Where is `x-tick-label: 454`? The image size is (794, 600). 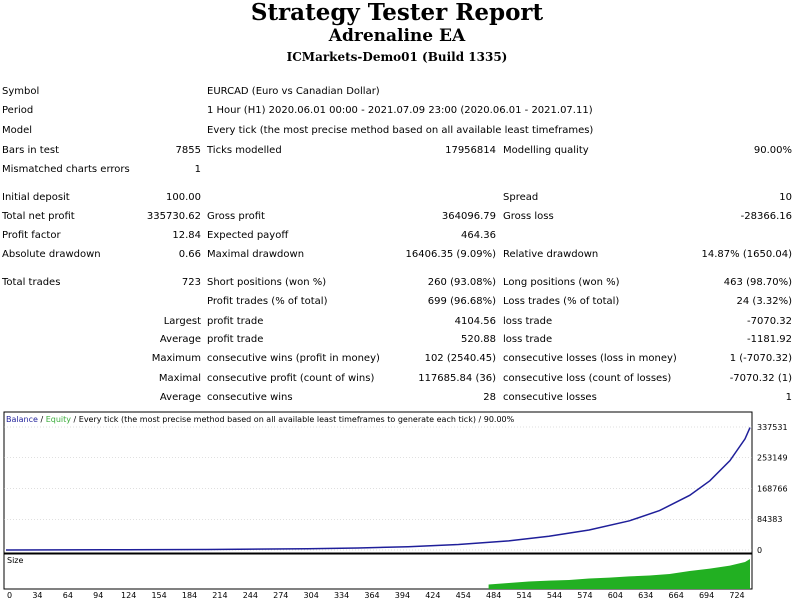 x-tick-label: 454 is located at coordinates (463, 595).